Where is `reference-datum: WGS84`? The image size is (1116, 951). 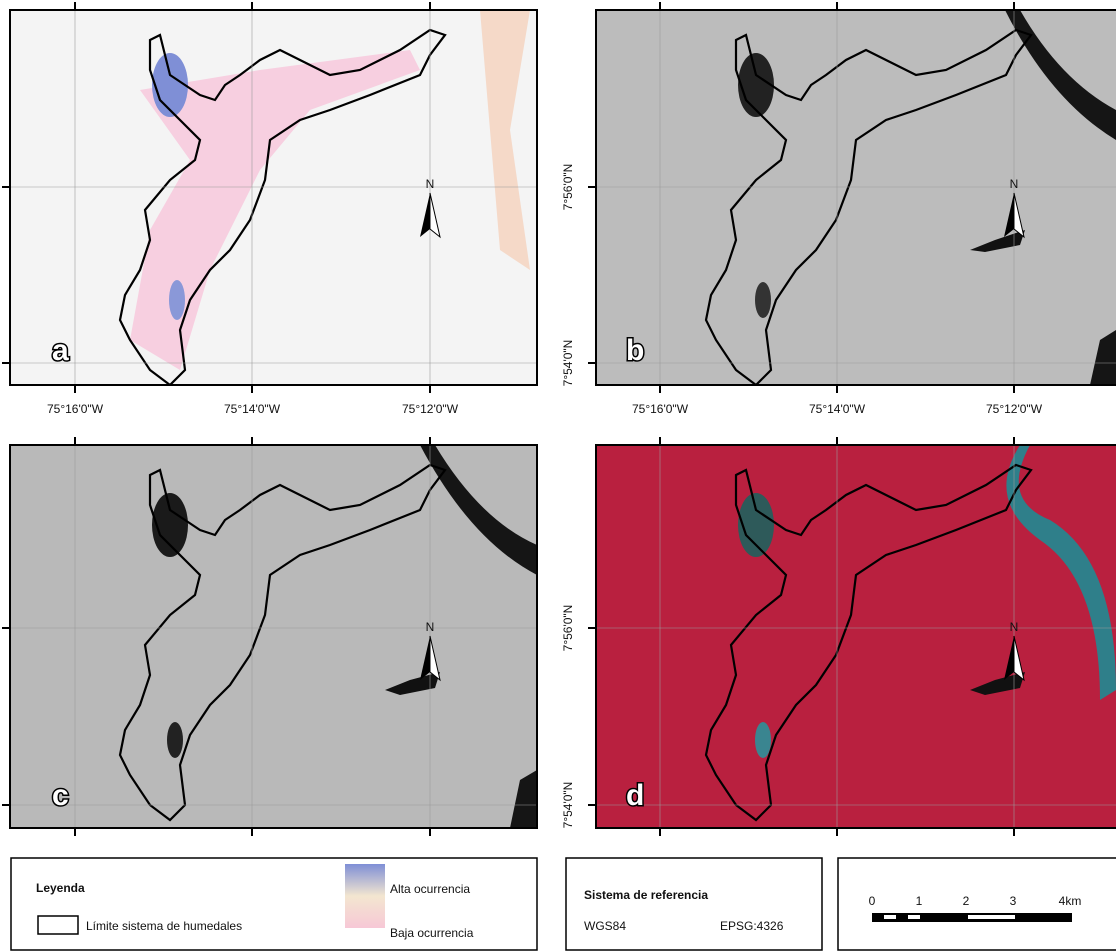 reference-datum: WGS84 is located at coordinates (605, 926).